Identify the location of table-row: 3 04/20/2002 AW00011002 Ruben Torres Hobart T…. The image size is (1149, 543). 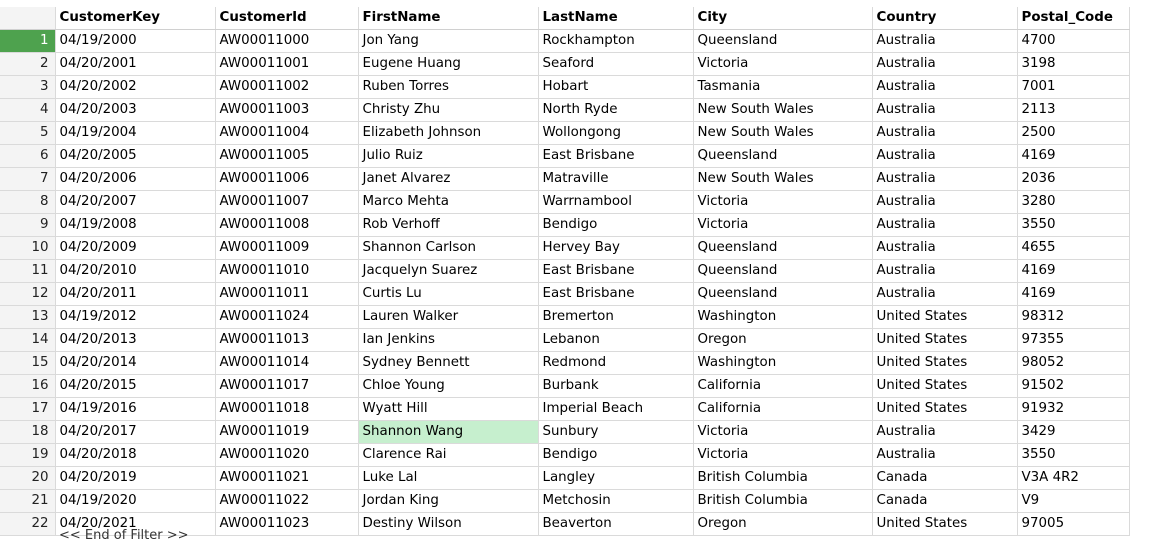
(565, 87).